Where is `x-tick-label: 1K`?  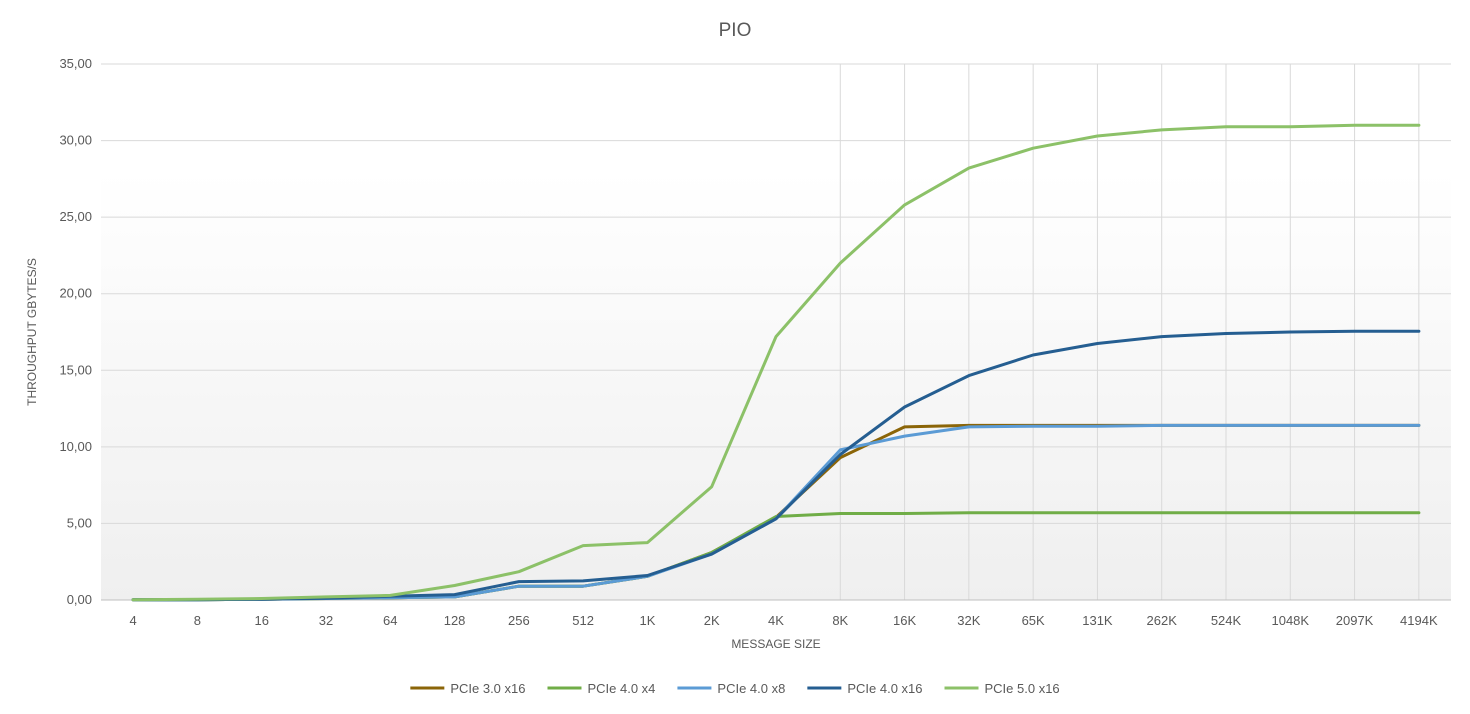
x-tick-label: 1K is located at coordinates (647, 620).